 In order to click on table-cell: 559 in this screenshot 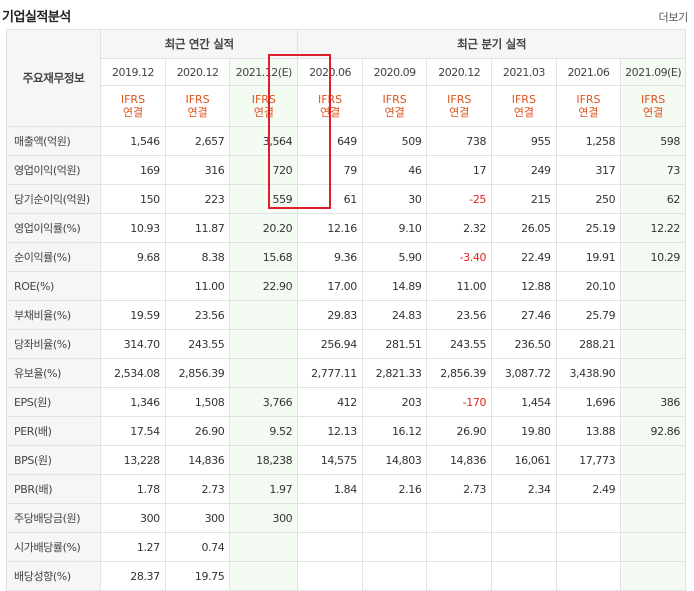, I will do `click(264, 199)`.